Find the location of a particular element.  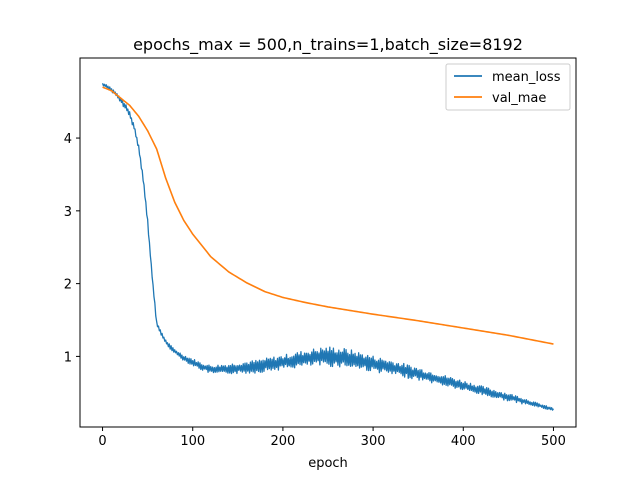

y-tick-label: 1 is located at coordinates (68, 357).